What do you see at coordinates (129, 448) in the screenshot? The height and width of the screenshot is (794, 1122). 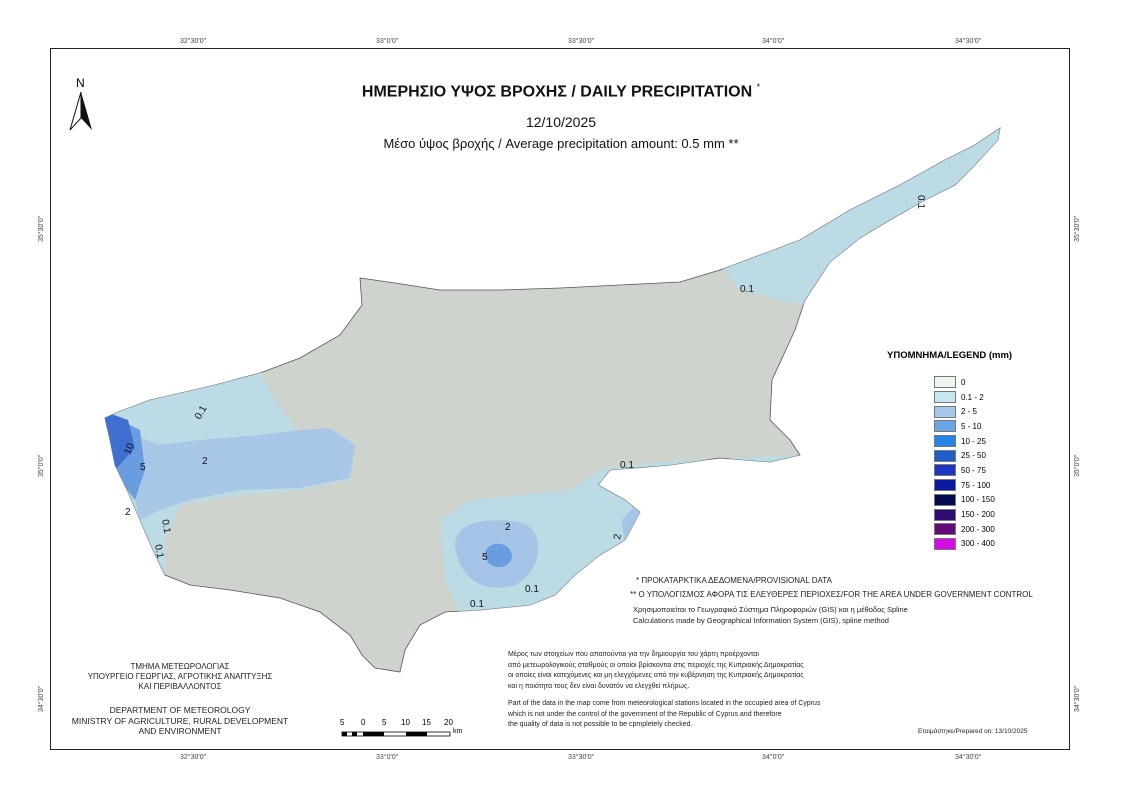 I see `contour-label: 10` at bounding box center [129, 448].